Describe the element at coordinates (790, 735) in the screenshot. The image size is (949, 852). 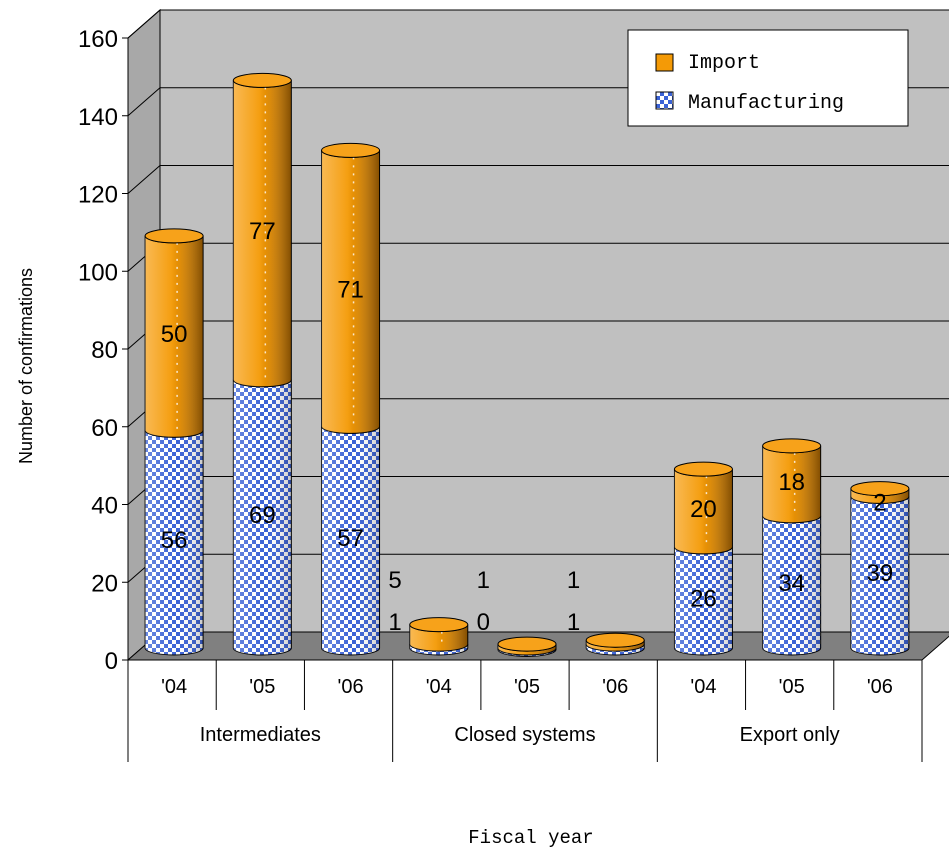
I see `group-label: Export only` at that location.